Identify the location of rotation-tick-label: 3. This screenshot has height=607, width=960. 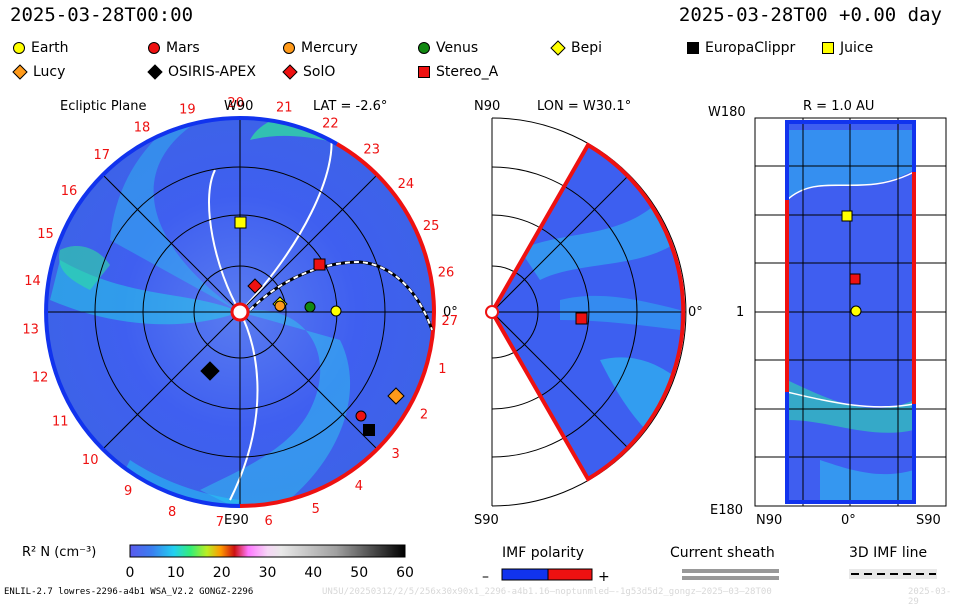
(396, 454).